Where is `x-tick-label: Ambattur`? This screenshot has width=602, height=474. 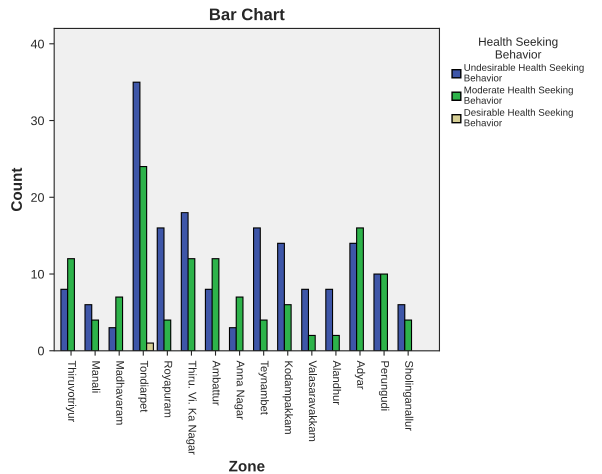
x-tick-label: Ambattur is located at coordinates (216, 383).